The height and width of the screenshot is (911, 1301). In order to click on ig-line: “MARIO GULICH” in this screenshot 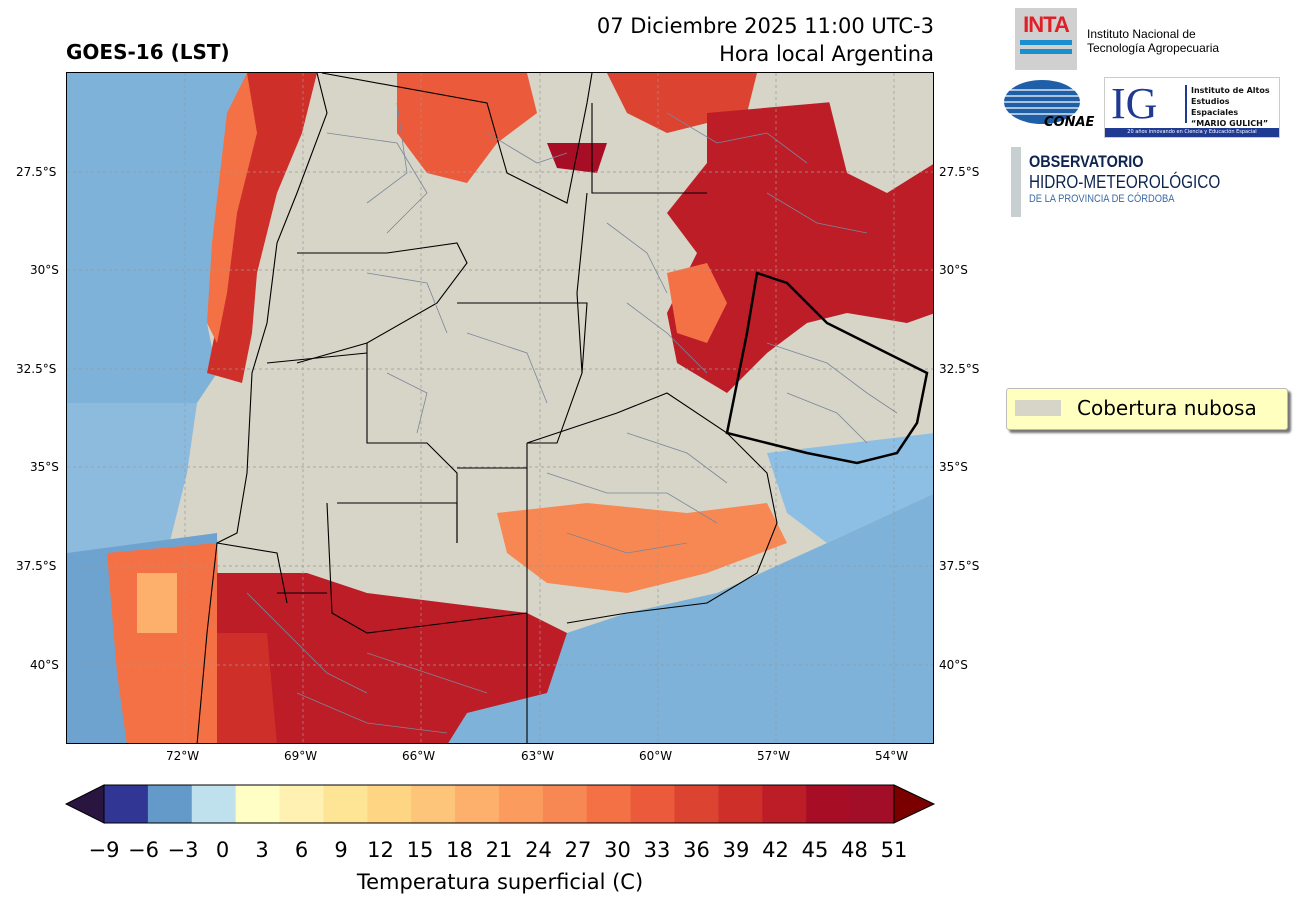, I will do `click(1230, 123)`.